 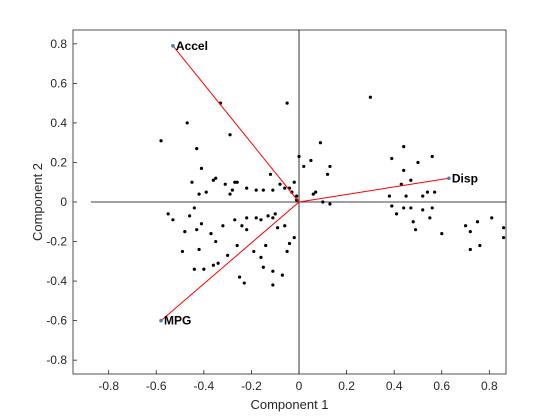 What do you see at coordinates (58, 123) in the screenshot?
I see `y-tick-label: 0.4` at bounding box center [58, 123].